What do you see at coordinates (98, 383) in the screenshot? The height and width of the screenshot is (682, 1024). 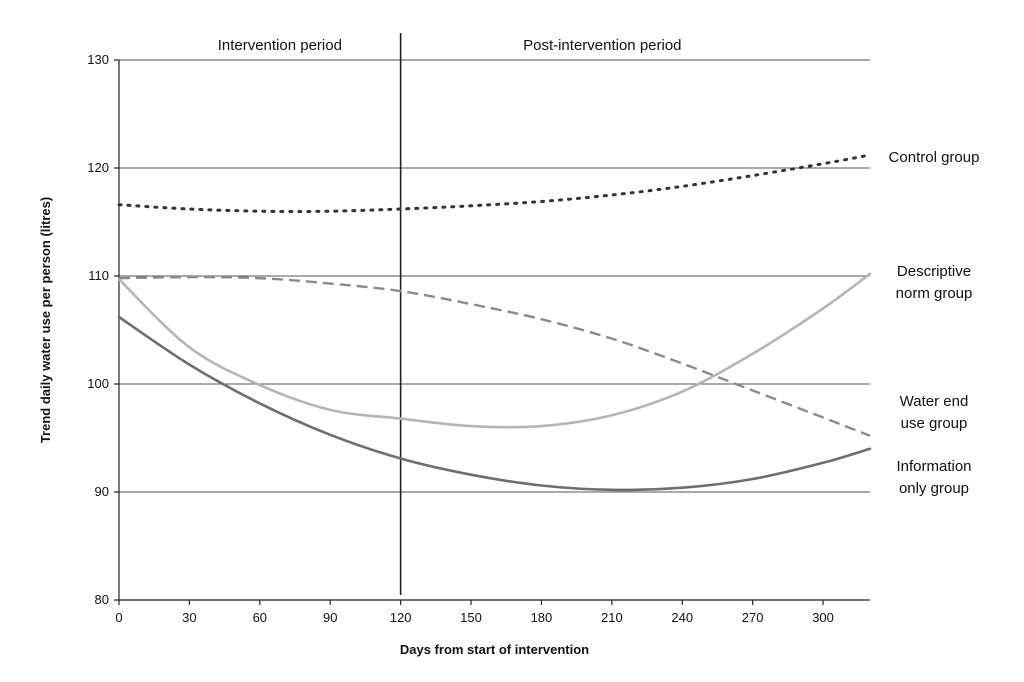 I see `y-tick-label: 100` at bounding box center [98, 383].